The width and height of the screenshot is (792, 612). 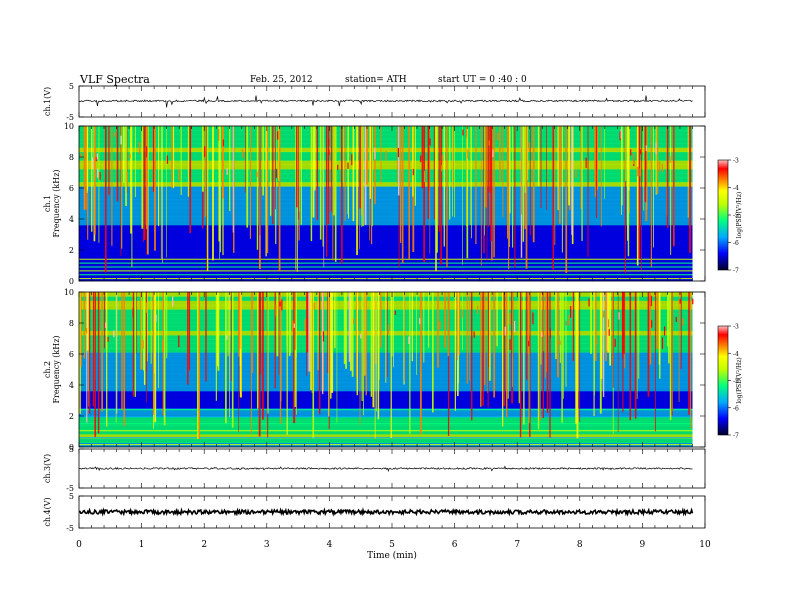 I want to click on waveform-frame, so click(x=392, y=468).